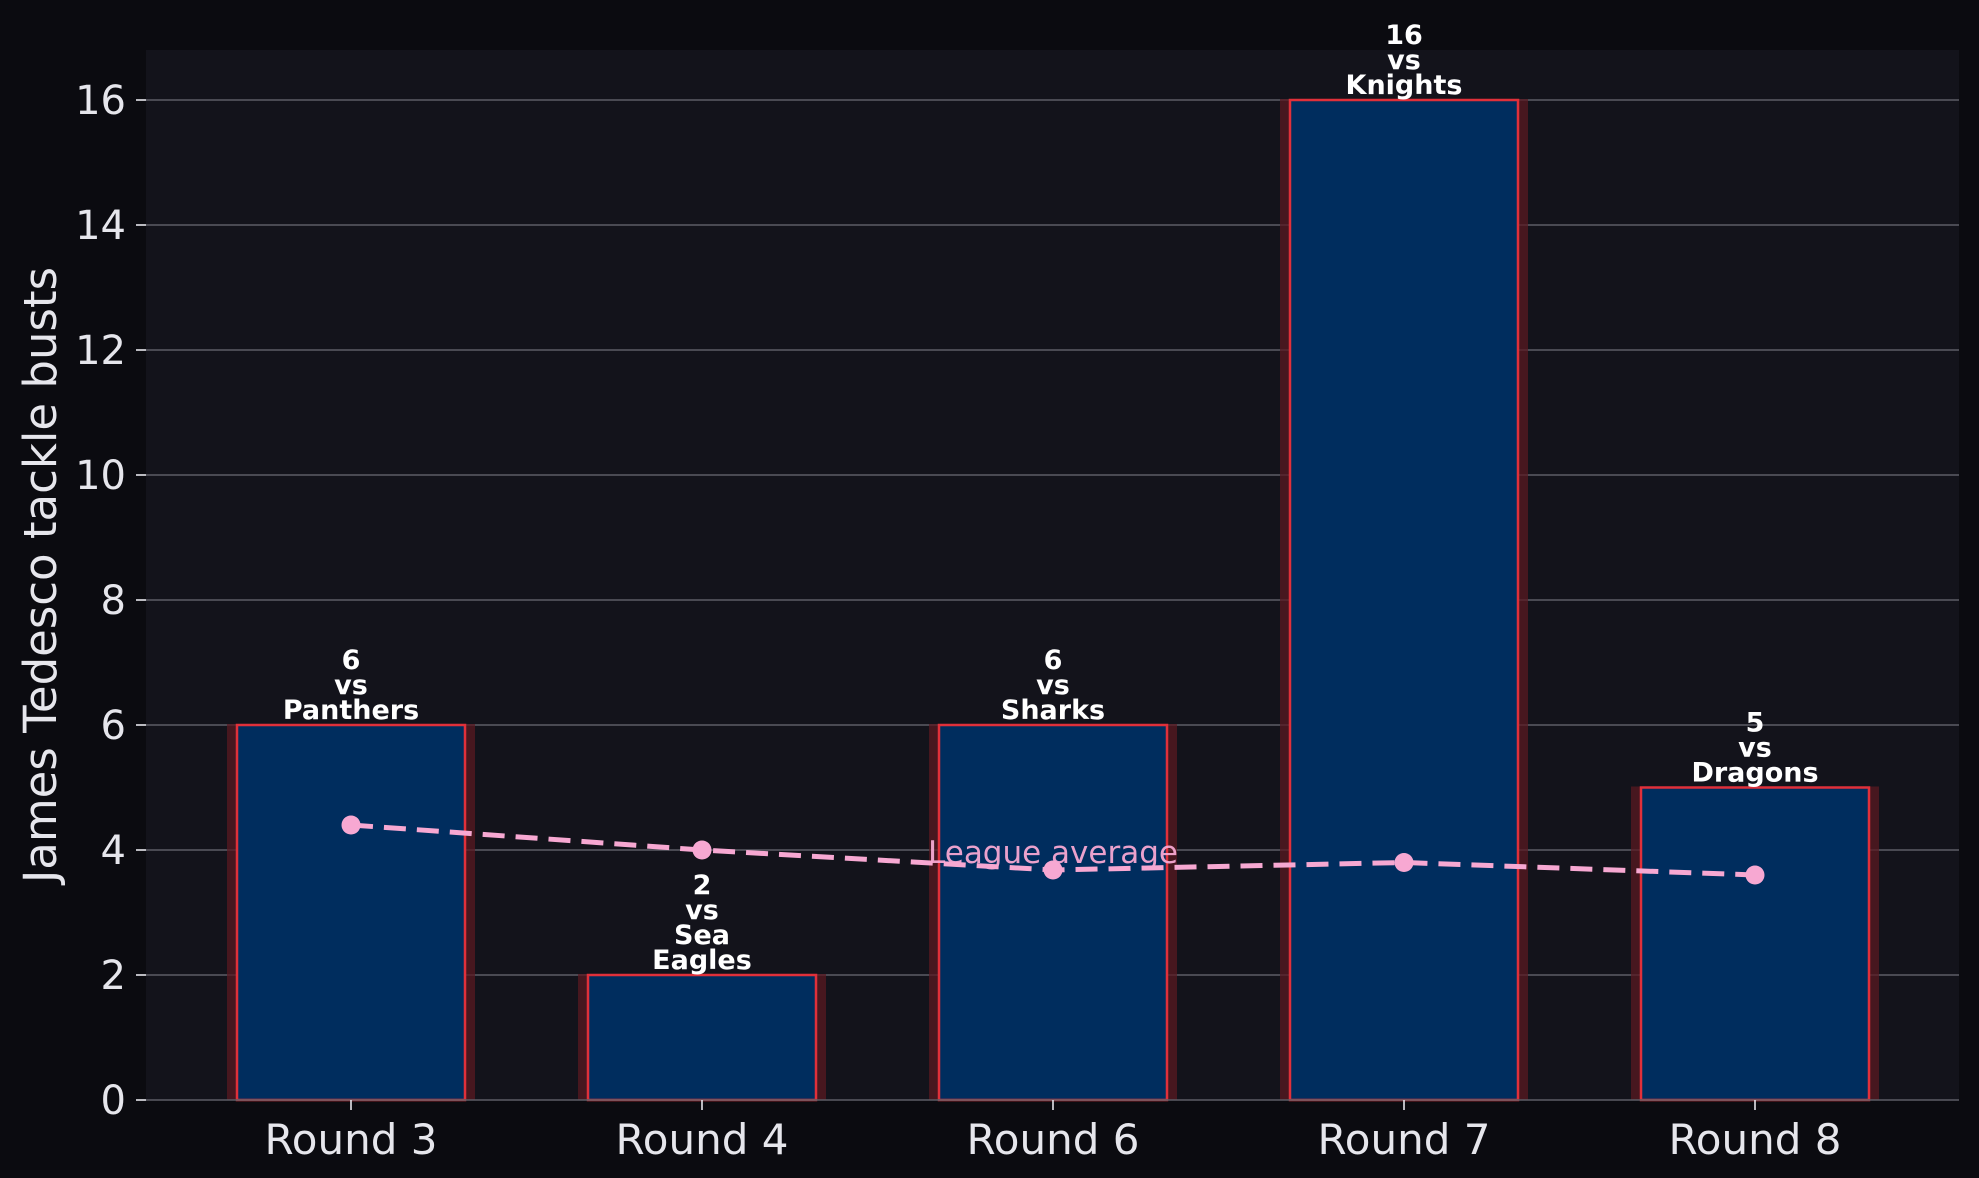  What do you see at coordinates (113, 976) in the screenshot?
I see `y-tick-label: 2` at bounding box center [113, 976].